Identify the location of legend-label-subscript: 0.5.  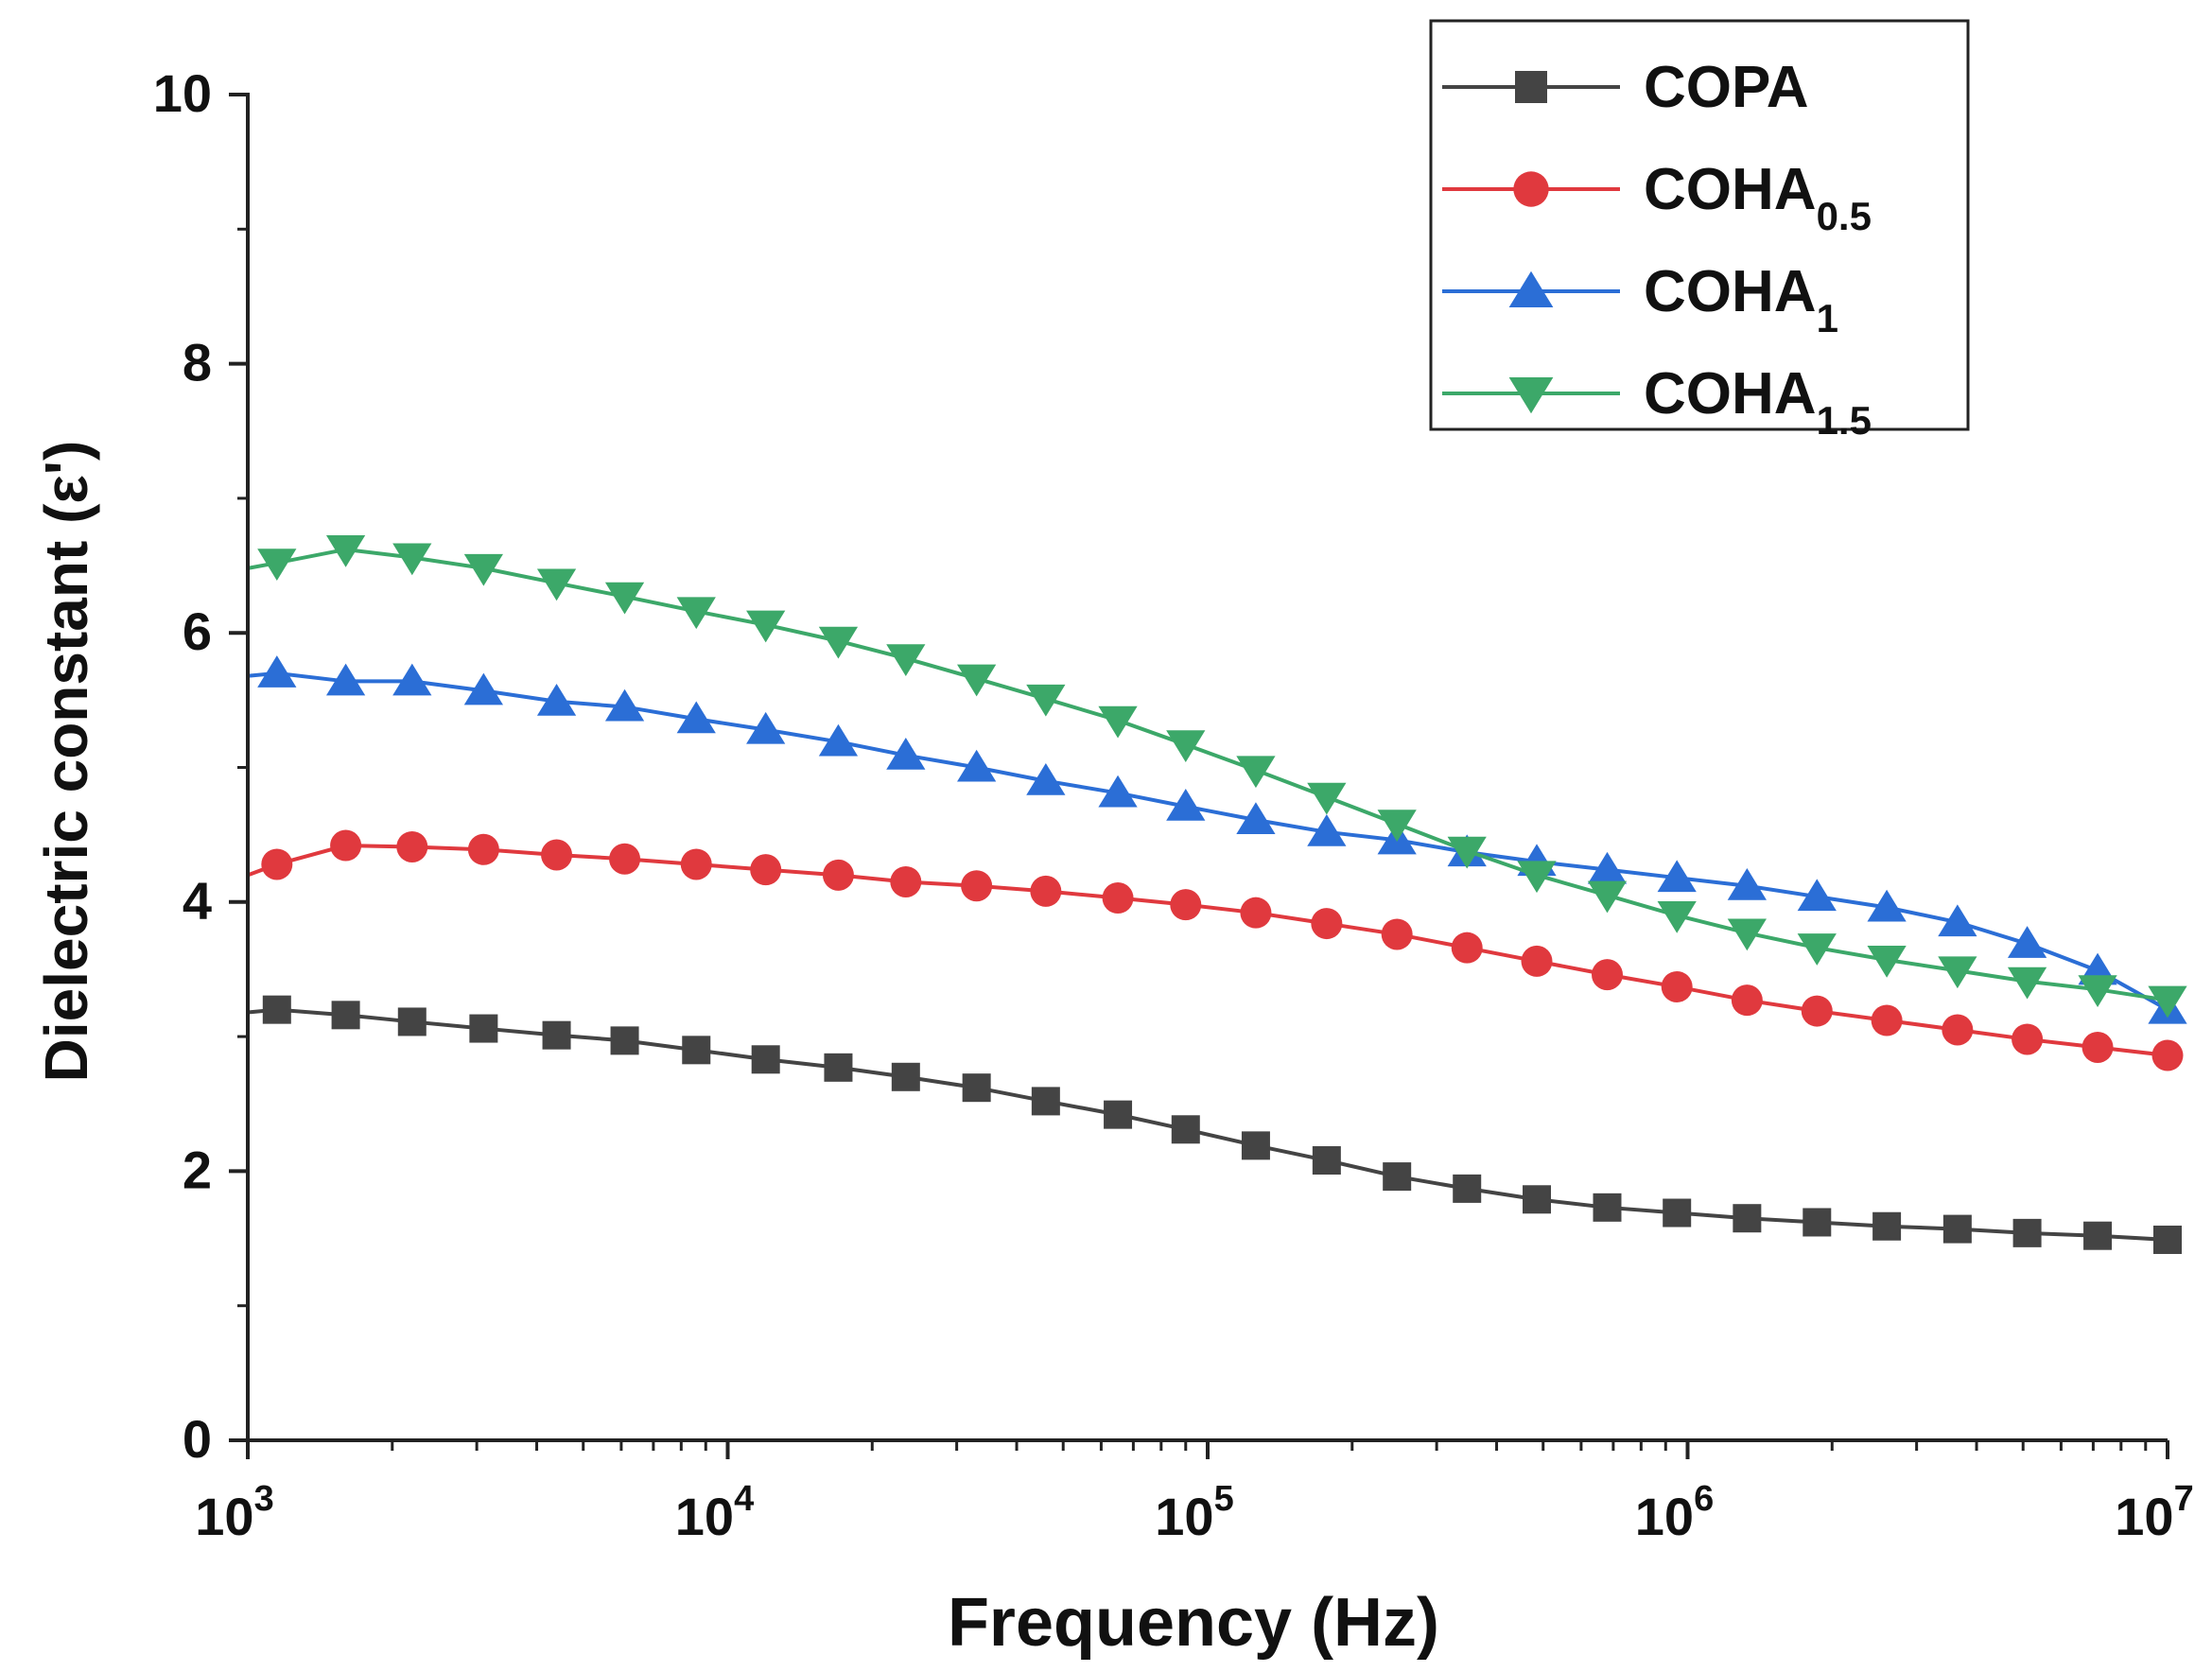
(1844, 216).